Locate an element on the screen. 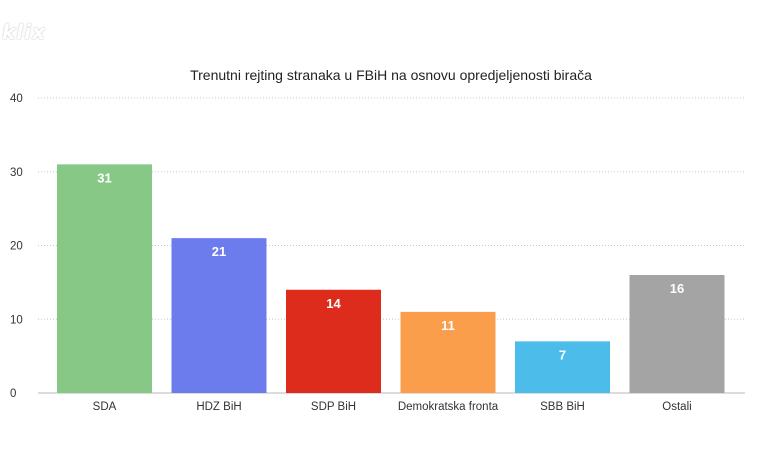 The image size is (780, 470). y-tick-label: 20 is located at coordinates (16, 247).